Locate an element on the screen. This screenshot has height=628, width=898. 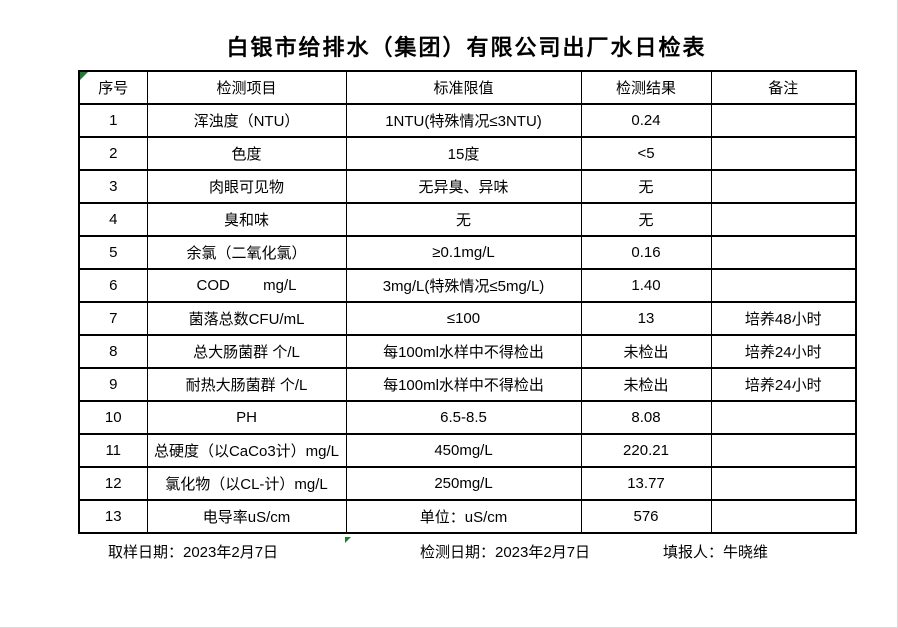
cell-no: 5 is located at coordinates (113, 252).